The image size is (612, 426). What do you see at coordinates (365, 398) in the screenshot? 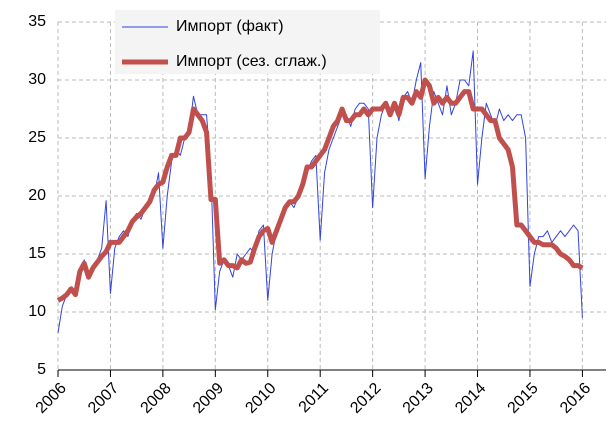
I see `x-tick-label: 2012` at bounding box center [365, 398].